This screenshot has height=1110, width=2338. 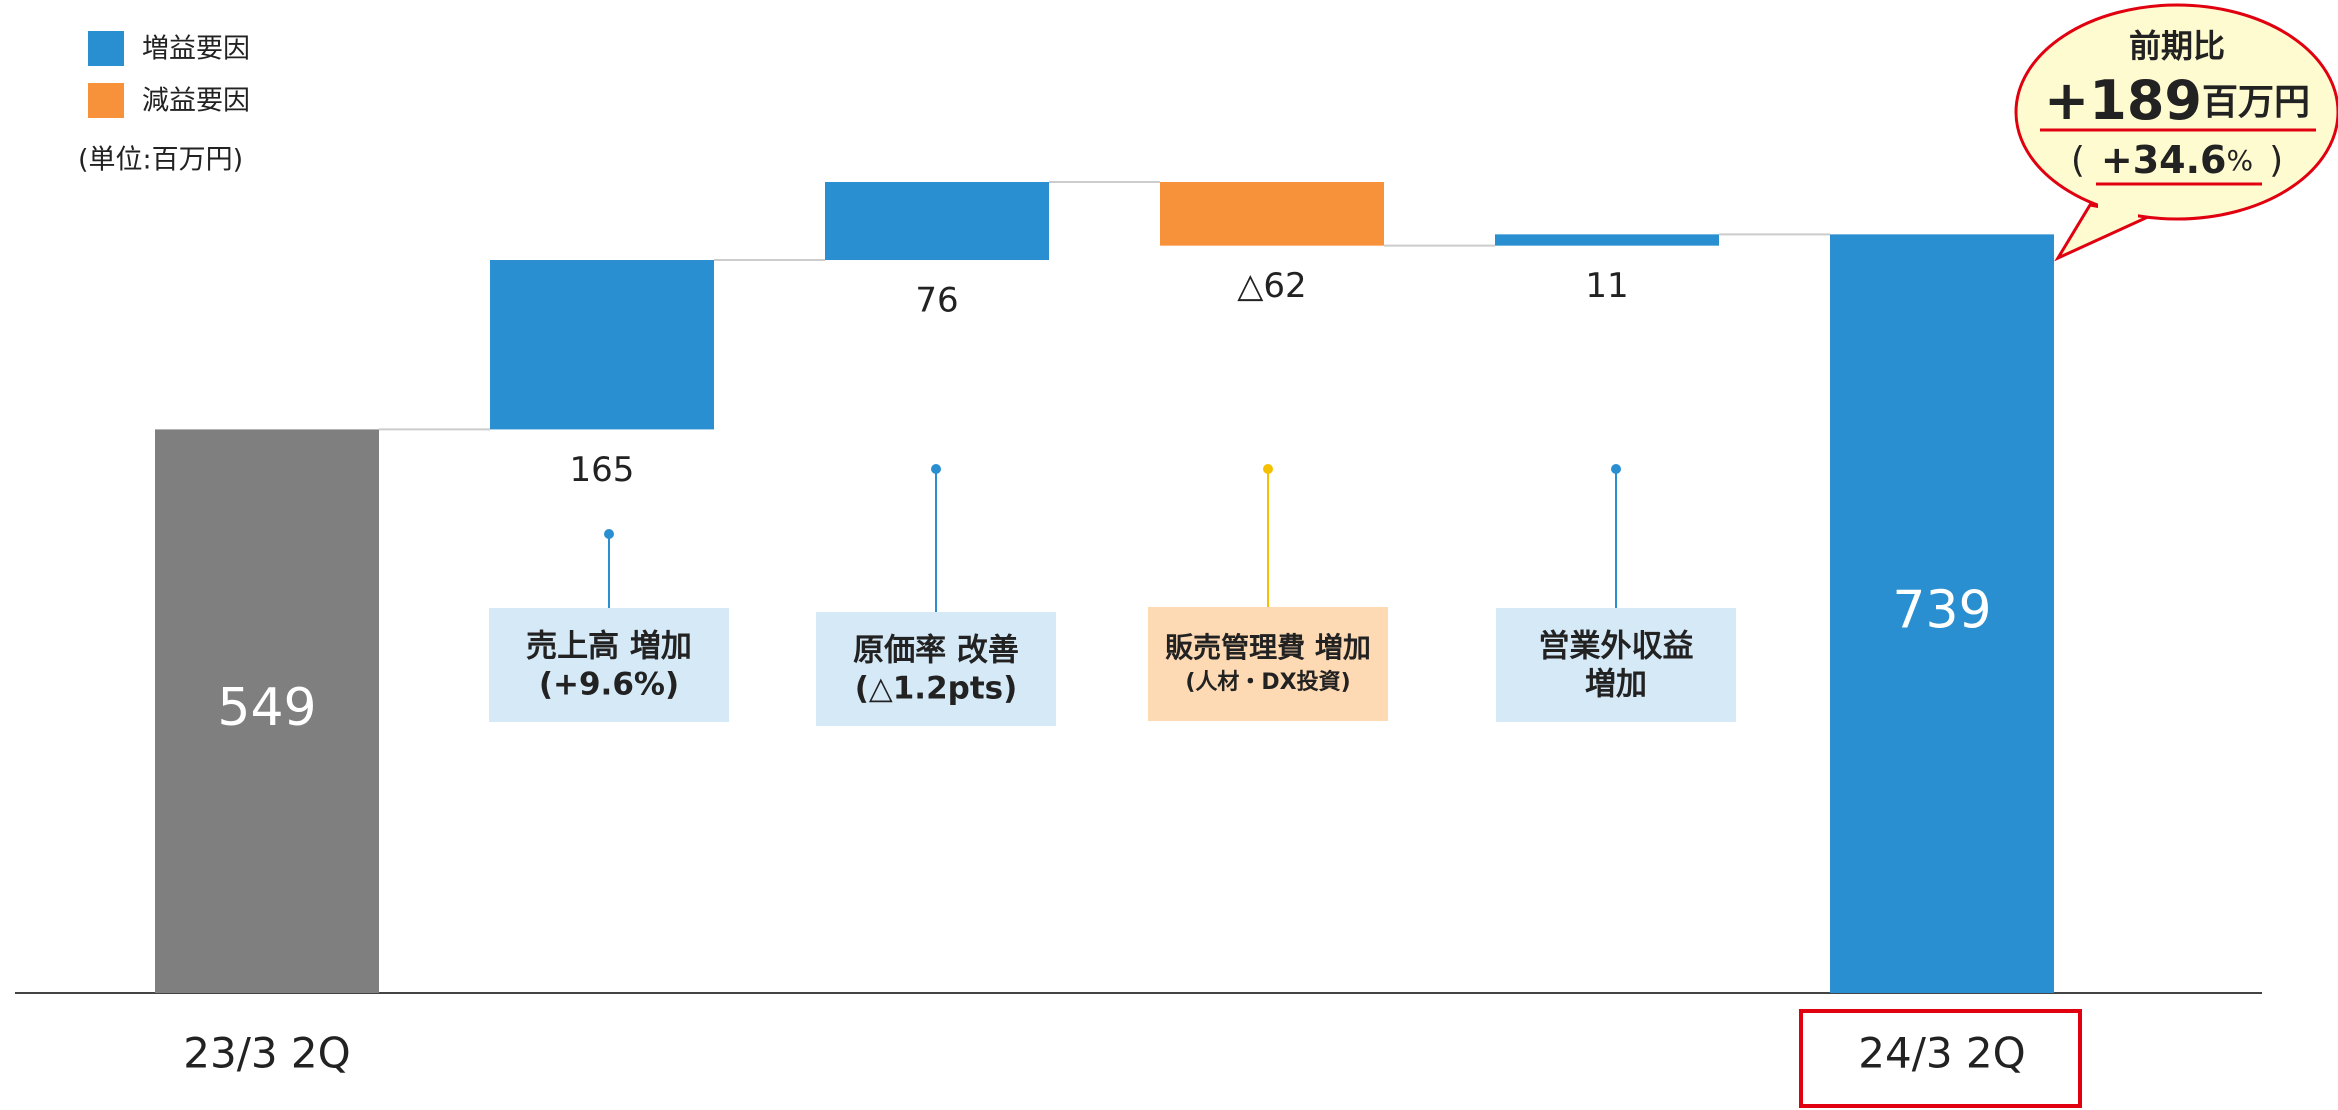 I want to click on annotation-text: (人材・DX投資), so click(x=1267, y=682).